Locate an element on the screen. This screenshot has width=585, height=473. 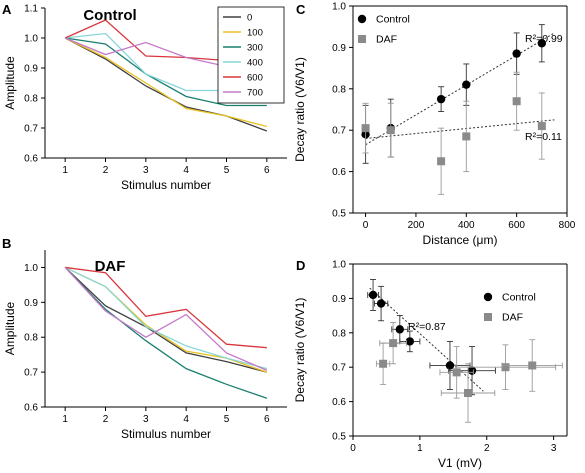
x-axis-label: Stimulus number is located at coordinates (166, 434).